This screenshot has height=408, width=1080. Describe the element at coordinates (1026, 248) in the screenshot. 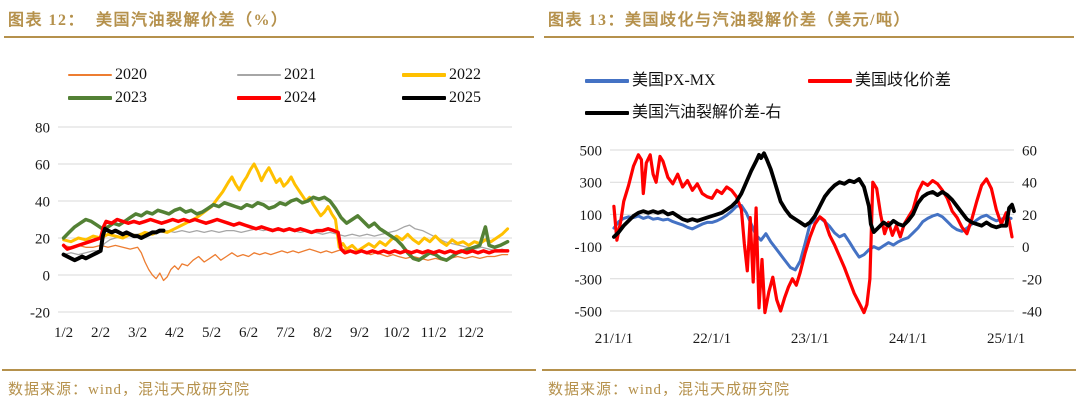

I see `y2-tick-label: 0` at that location.